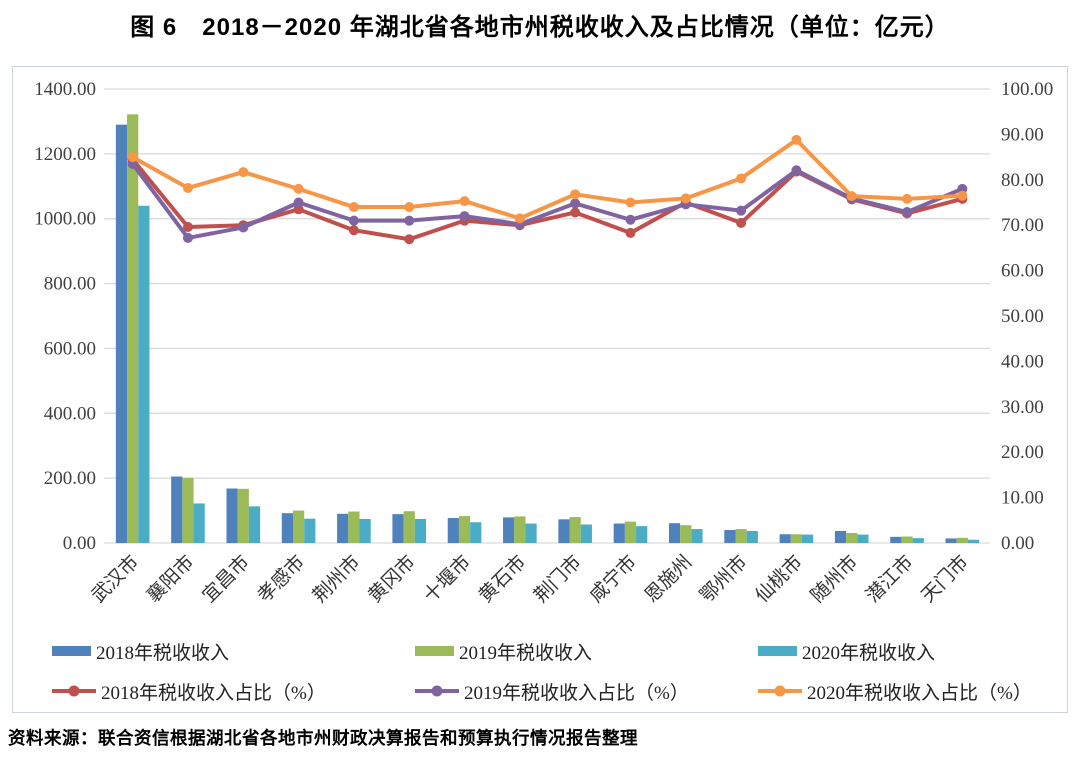 The image size is (1080, 762). I want to click on marker-2018年税收收入占比（%）-咸宁市, so click(630, 232).